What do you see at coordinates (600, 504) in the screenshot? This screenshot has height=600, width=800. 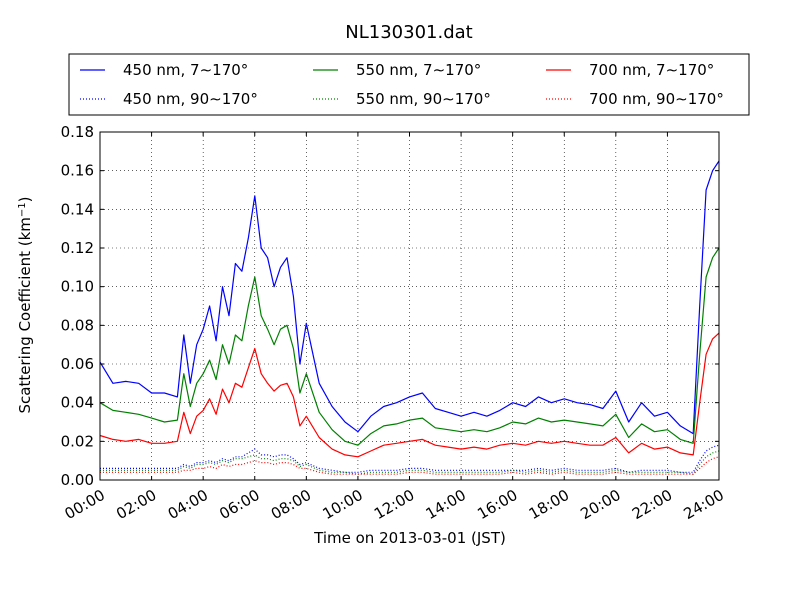 I see `x-tick-label: 20:00` at bounding box center [600, 504].